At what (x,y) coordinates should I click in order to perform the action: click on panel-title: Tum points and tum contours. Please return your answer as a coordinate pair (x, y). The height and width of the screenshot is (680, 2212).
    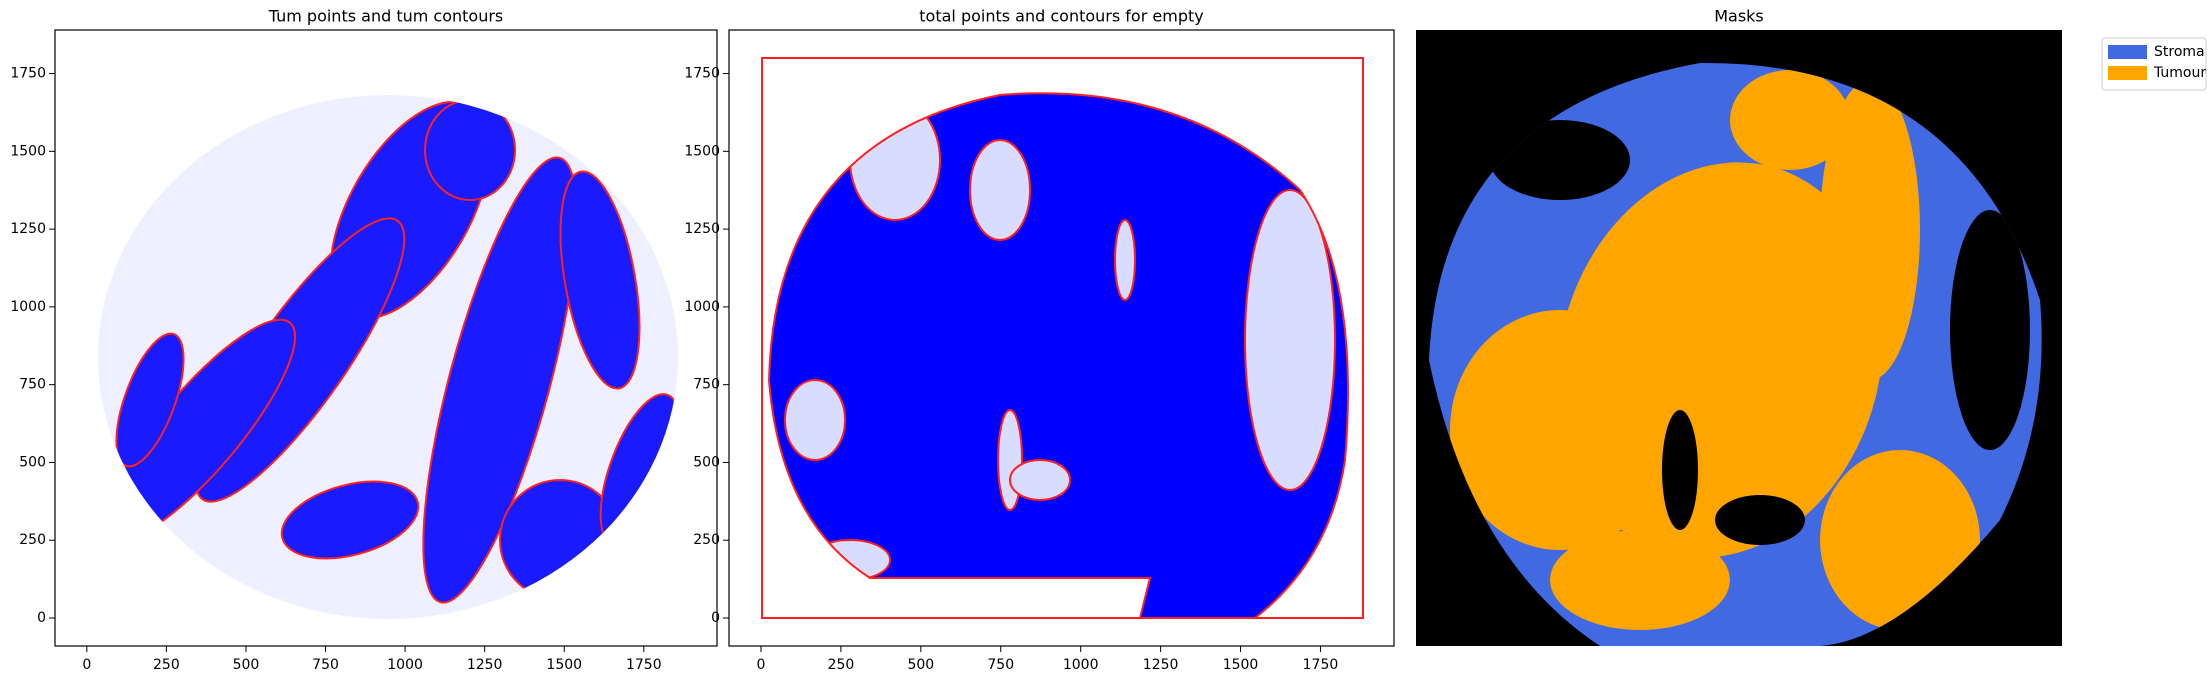
    Looking at the image, I should click on (386, 16).